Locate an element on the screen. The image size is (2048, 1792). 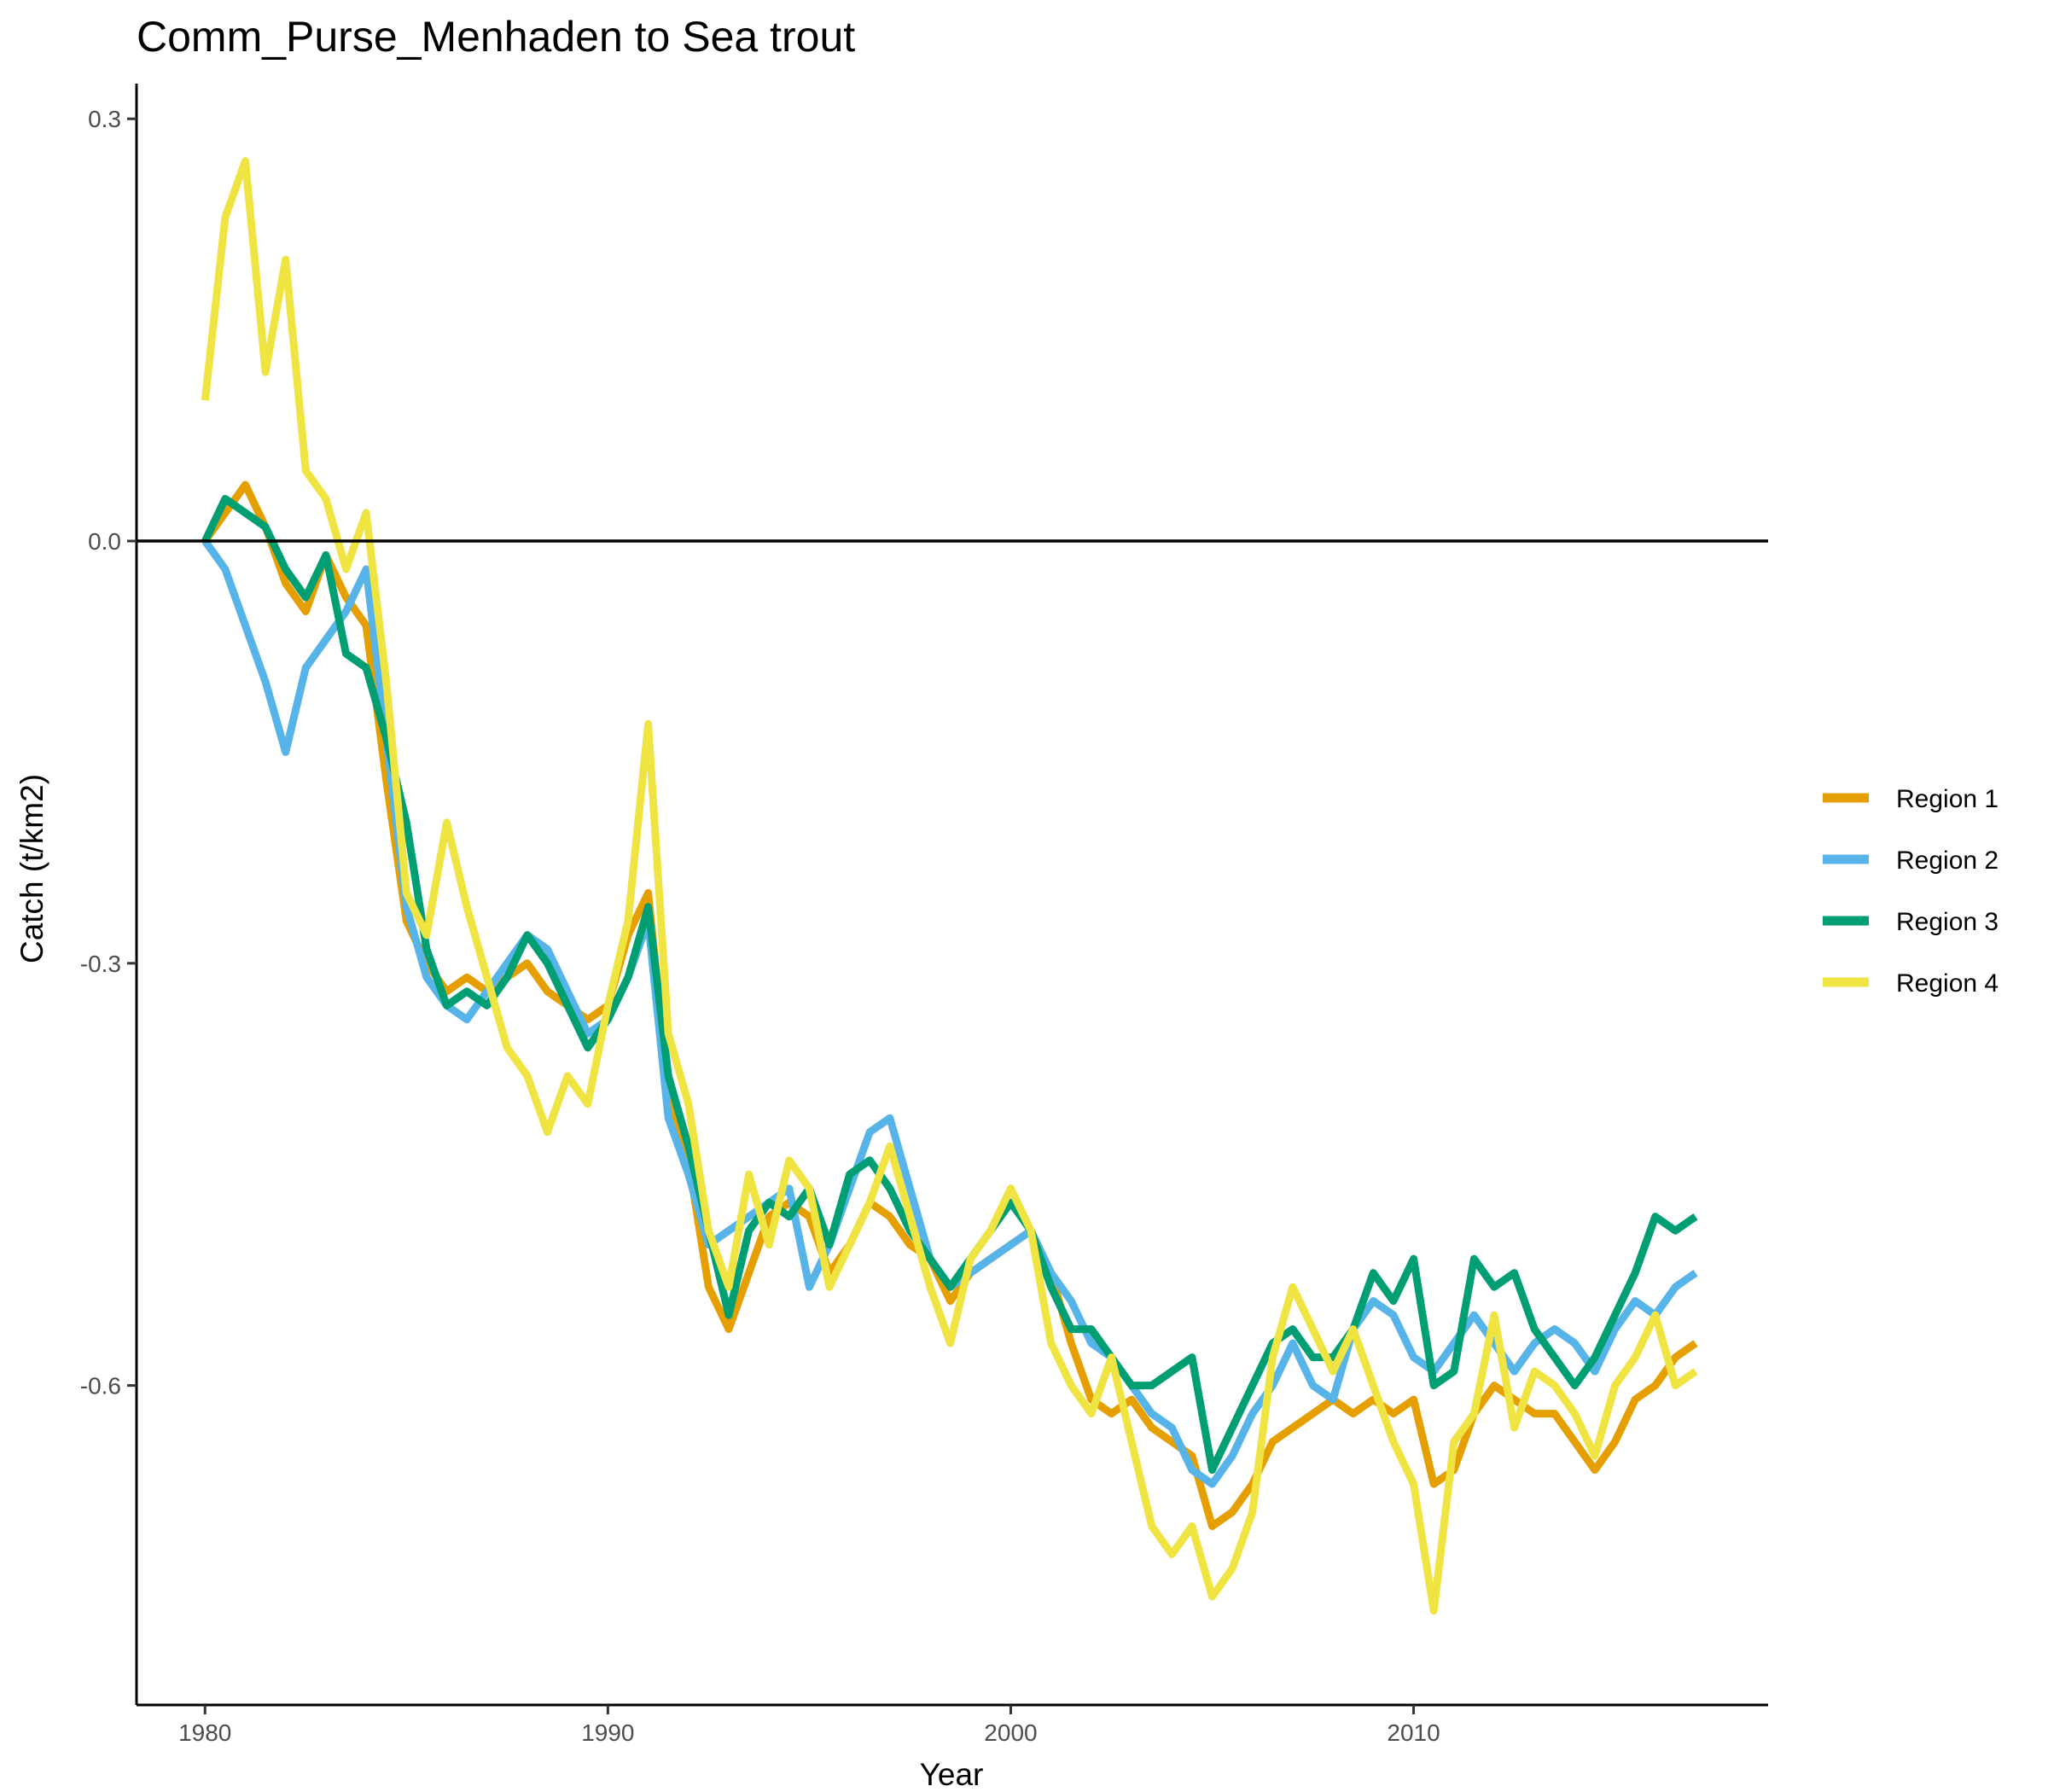
y-tick-label: -0.3 is located at coordinates (100, 964).